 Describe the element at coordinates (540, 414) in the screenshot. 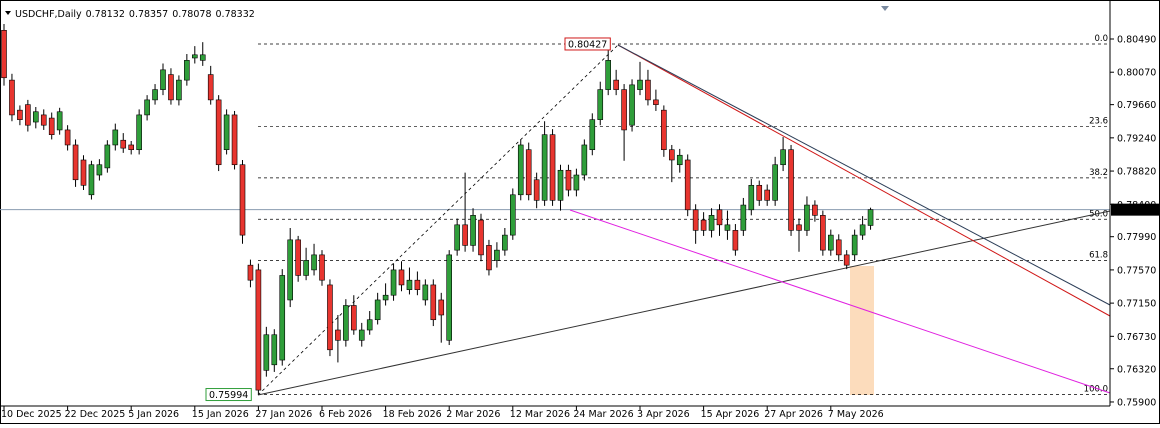

I see `x-tick-label: 12 Mar 2026` at that location.